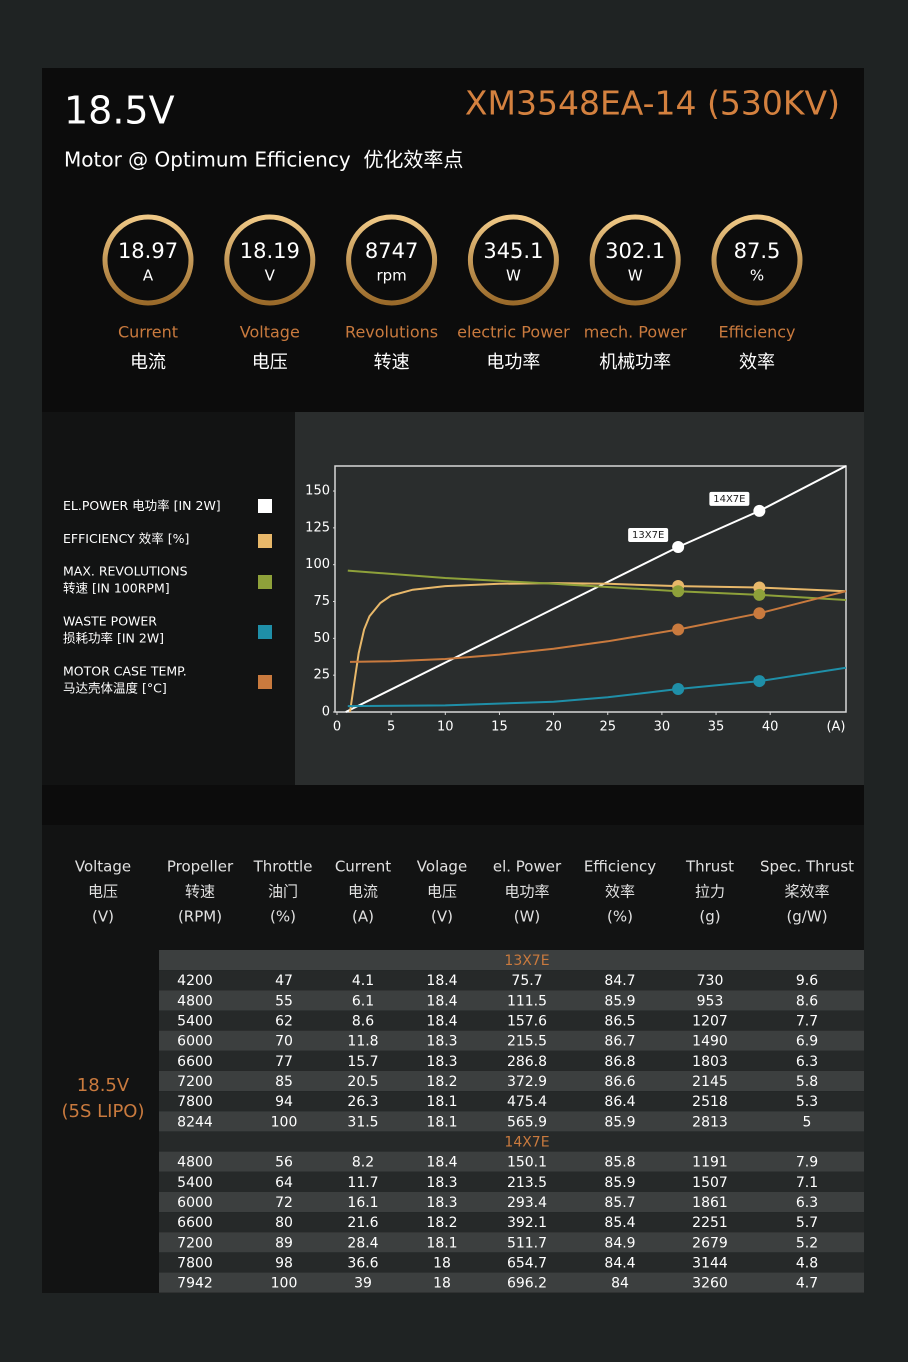  I want to click on column-header: (V), so click(103, 917).